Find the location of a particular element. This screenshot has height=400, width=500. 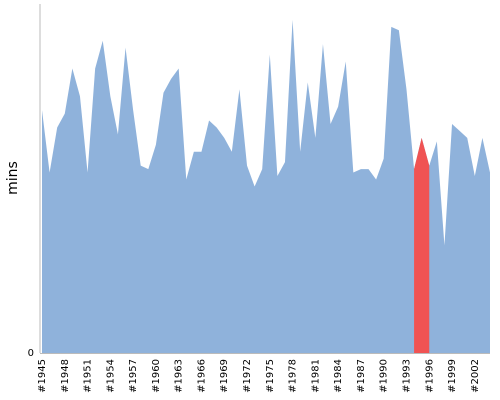

x-tick-label: #2002 is located at coordinates (475, 376).